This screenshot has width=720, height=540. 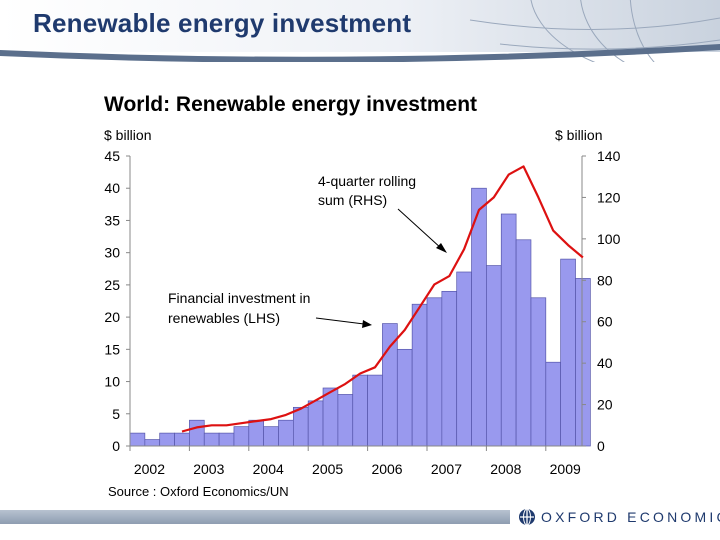 I want to click on annotation-rolling-sum-arrow, so click(x=420, y=229).